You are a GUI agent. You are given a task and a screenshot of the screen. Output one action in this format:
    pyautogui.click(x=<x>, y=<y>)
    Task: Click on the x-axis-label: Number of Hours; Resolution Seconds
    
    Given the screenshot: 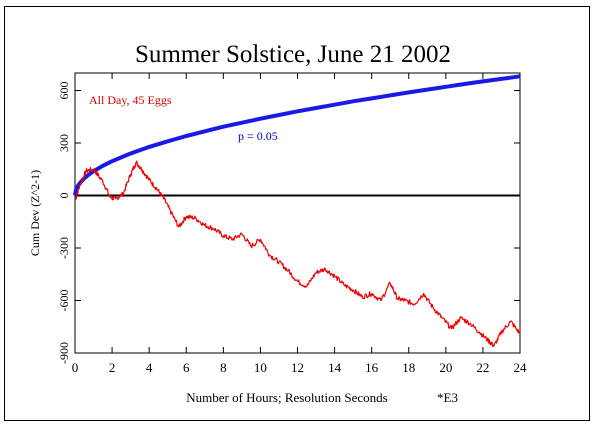 What is the action you would take?
    pyautogui.click(x=286, y=397)
    